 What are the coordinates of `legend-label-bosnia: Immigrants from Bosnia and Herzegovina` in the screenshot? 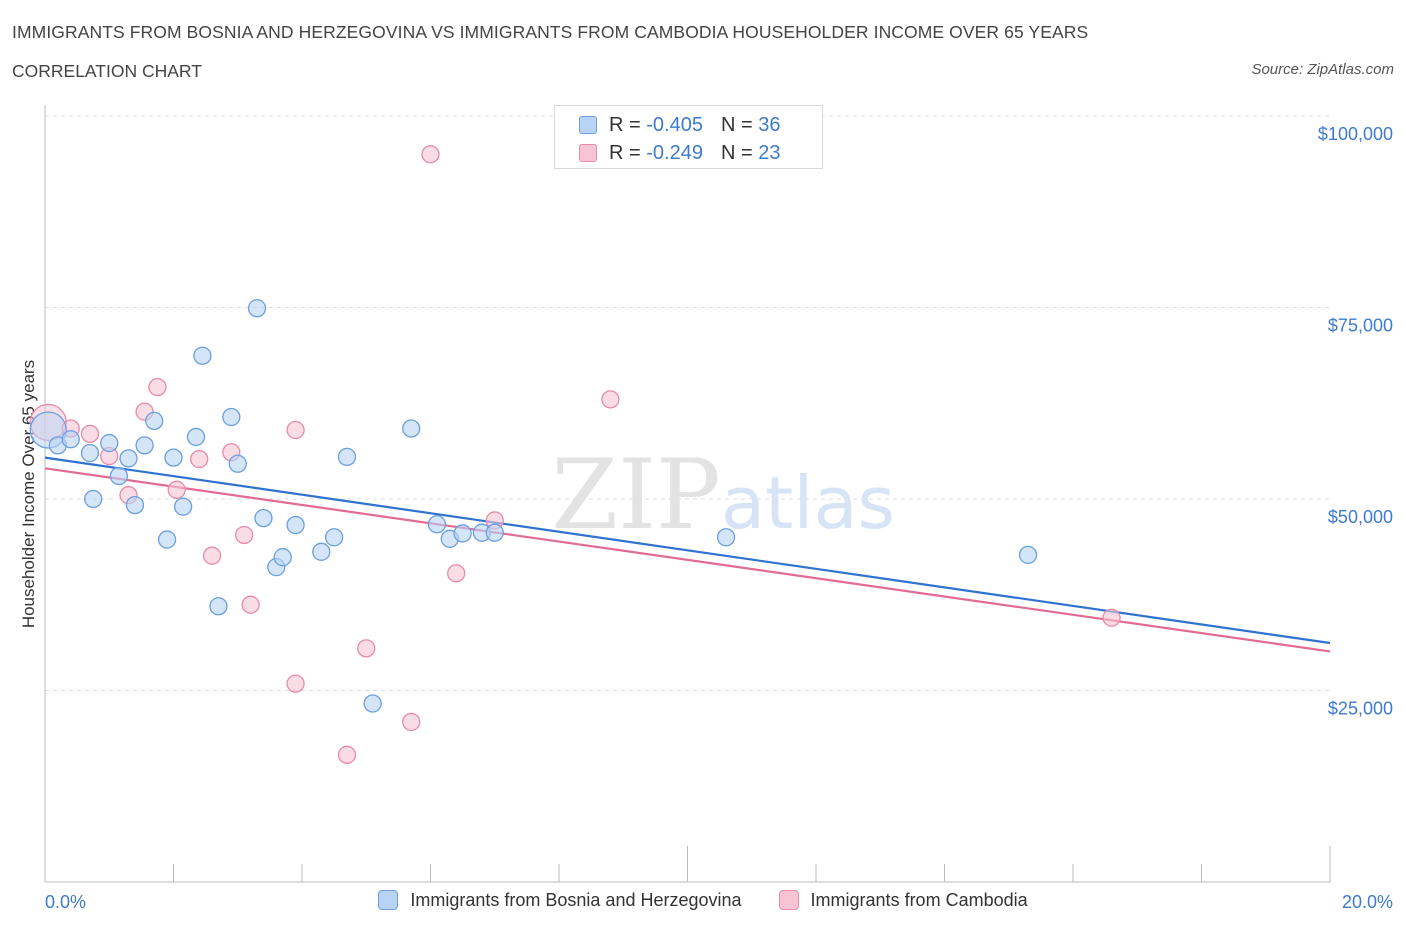 It's located at (576, 900).